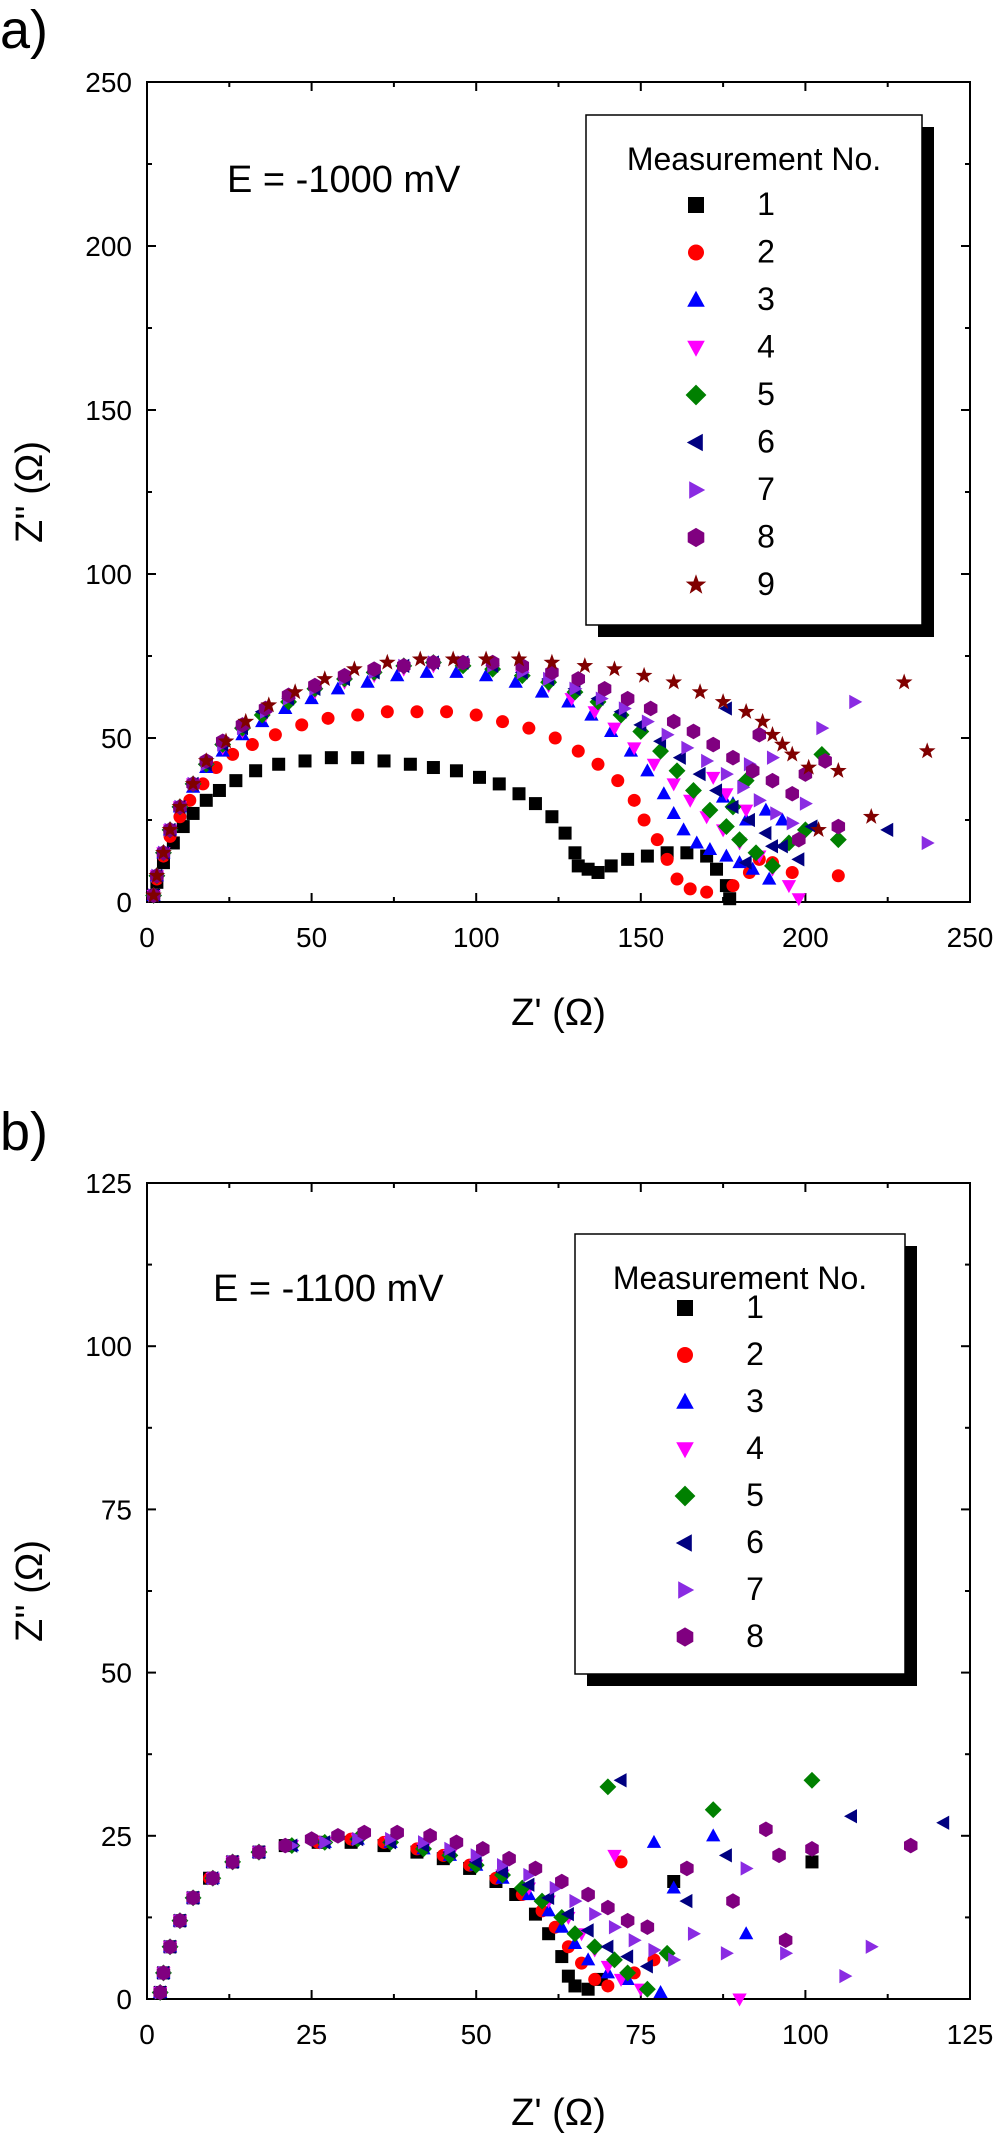  I want to click on legend-label-5: 5, so click(766, 394).